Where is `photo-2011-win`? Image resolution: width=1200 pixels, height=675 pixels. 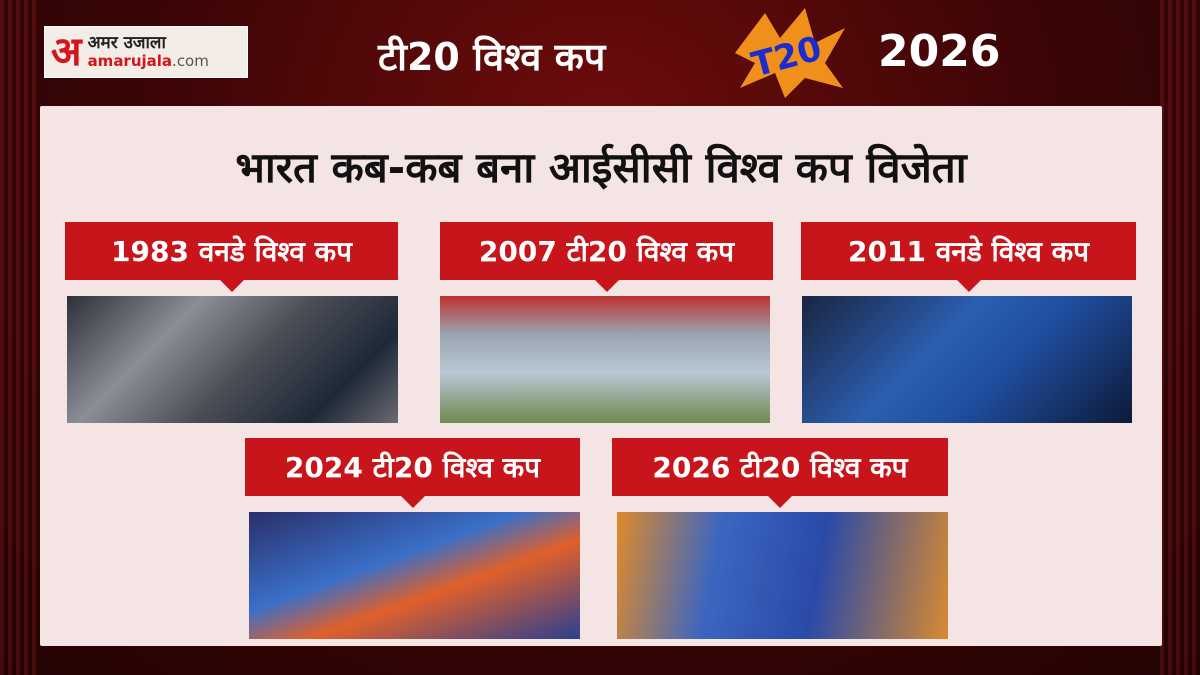
photo-2011-win is located at coordinates (967, 359).